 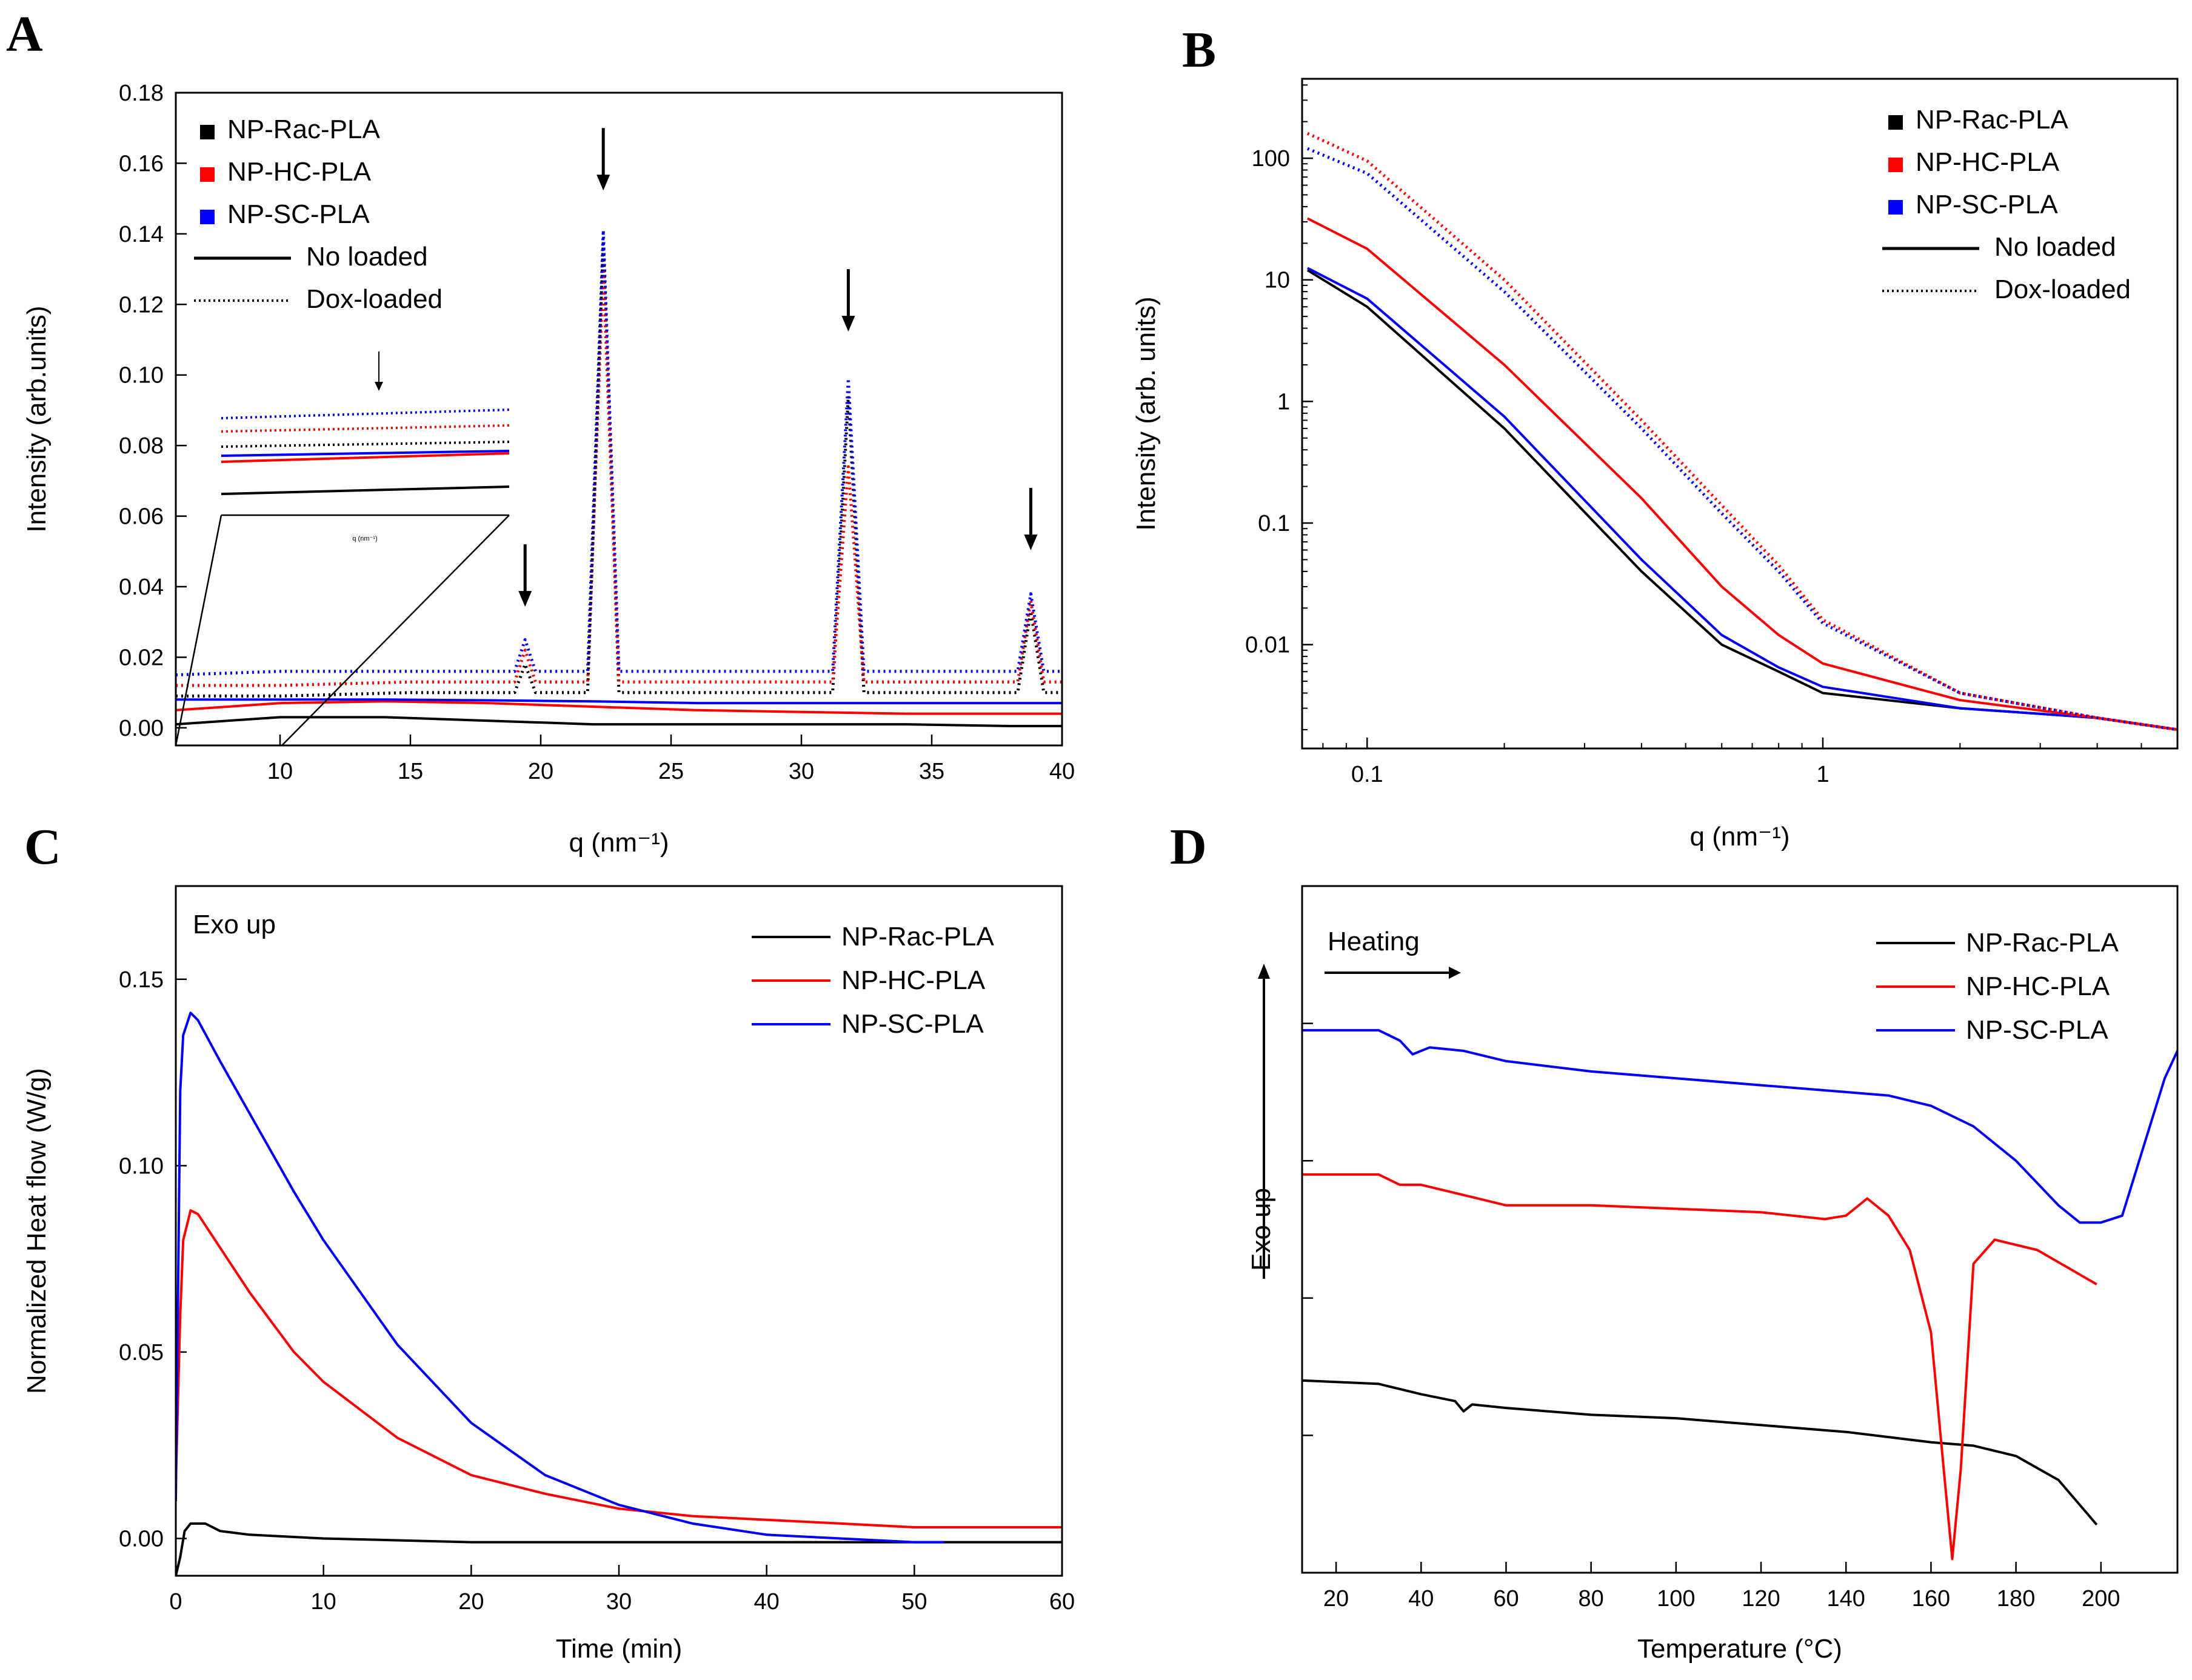 What do you see at coordinates (1146, 413) in the screenshot?
I see `panel-b-y-axis-title: Intensity (arb. units)` at bounding box center [1146, 413].